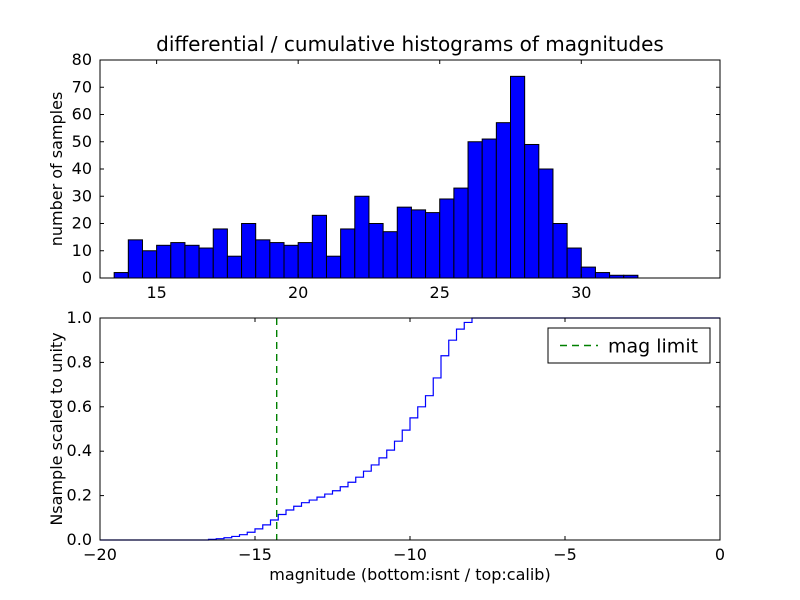  I want to click on x-axis-label: magnitude (bottom:isnt / top:calib), so click(409, 574).